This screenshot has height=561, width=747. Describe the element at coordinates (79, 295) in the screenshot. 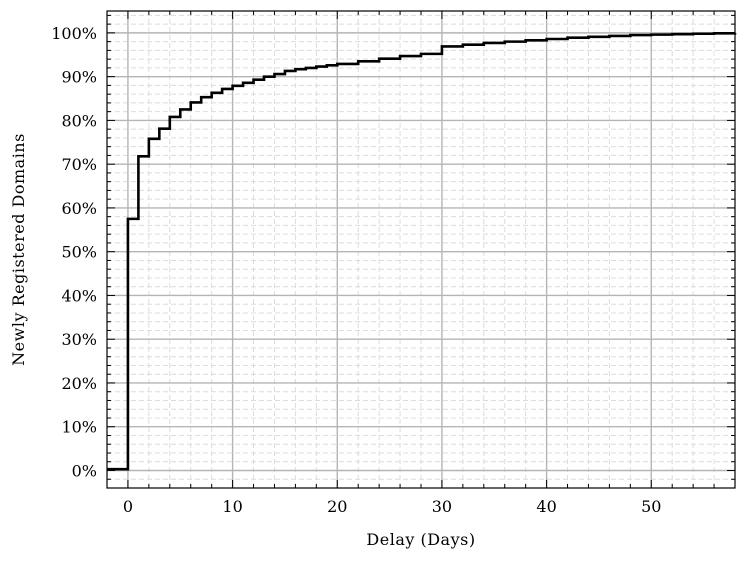

I see `y-tick-label: 40%` at that location.